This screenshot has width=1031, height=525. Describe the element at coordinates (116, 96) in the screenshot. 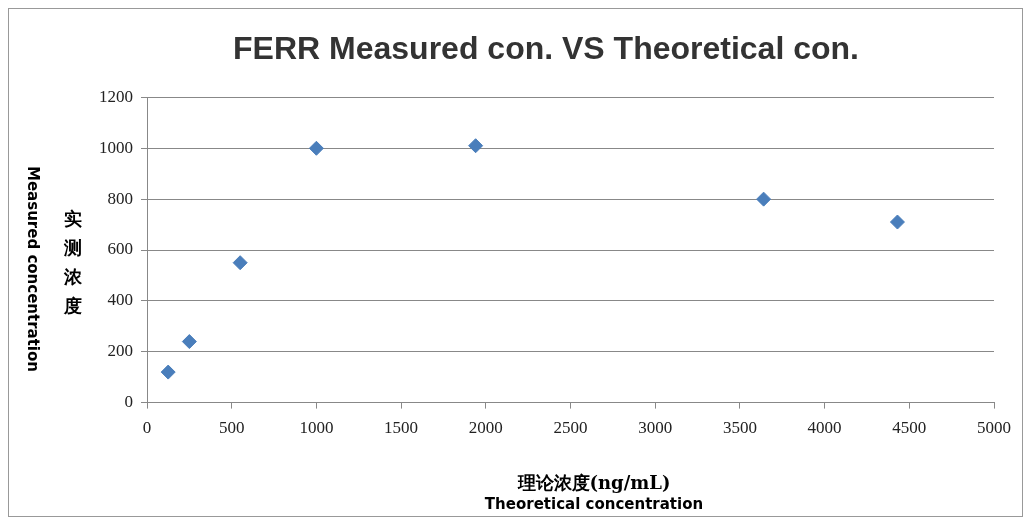

I see `y-tick-label: 1200` at that location.